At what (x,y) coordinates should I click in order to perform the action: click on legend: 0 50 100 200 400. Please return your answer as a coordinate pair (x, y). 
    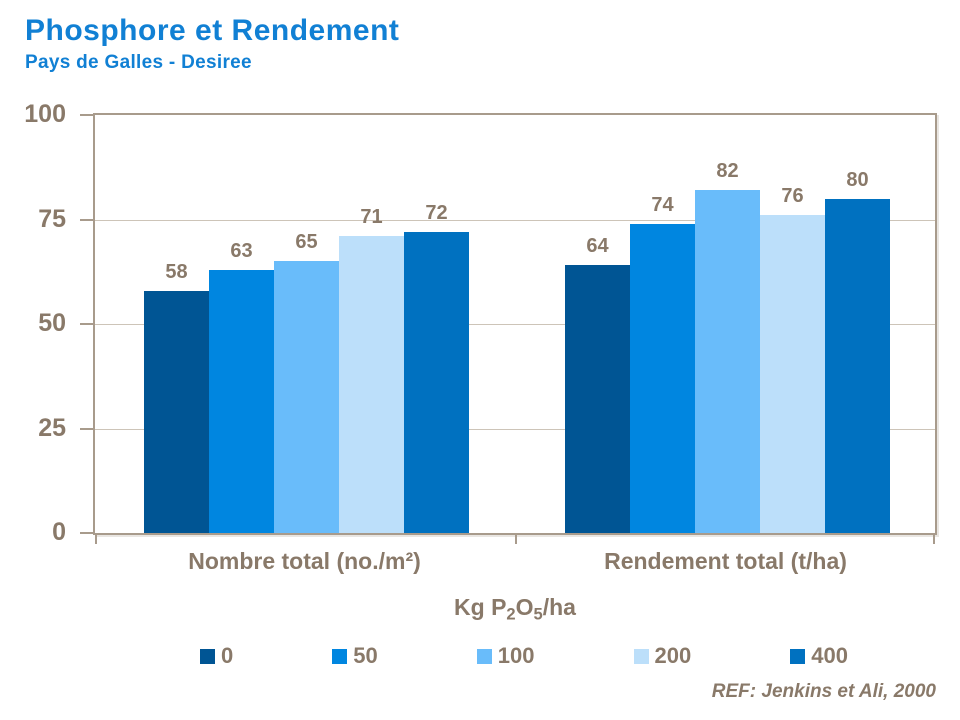
    Looking at the image, I should click on (524, 656).